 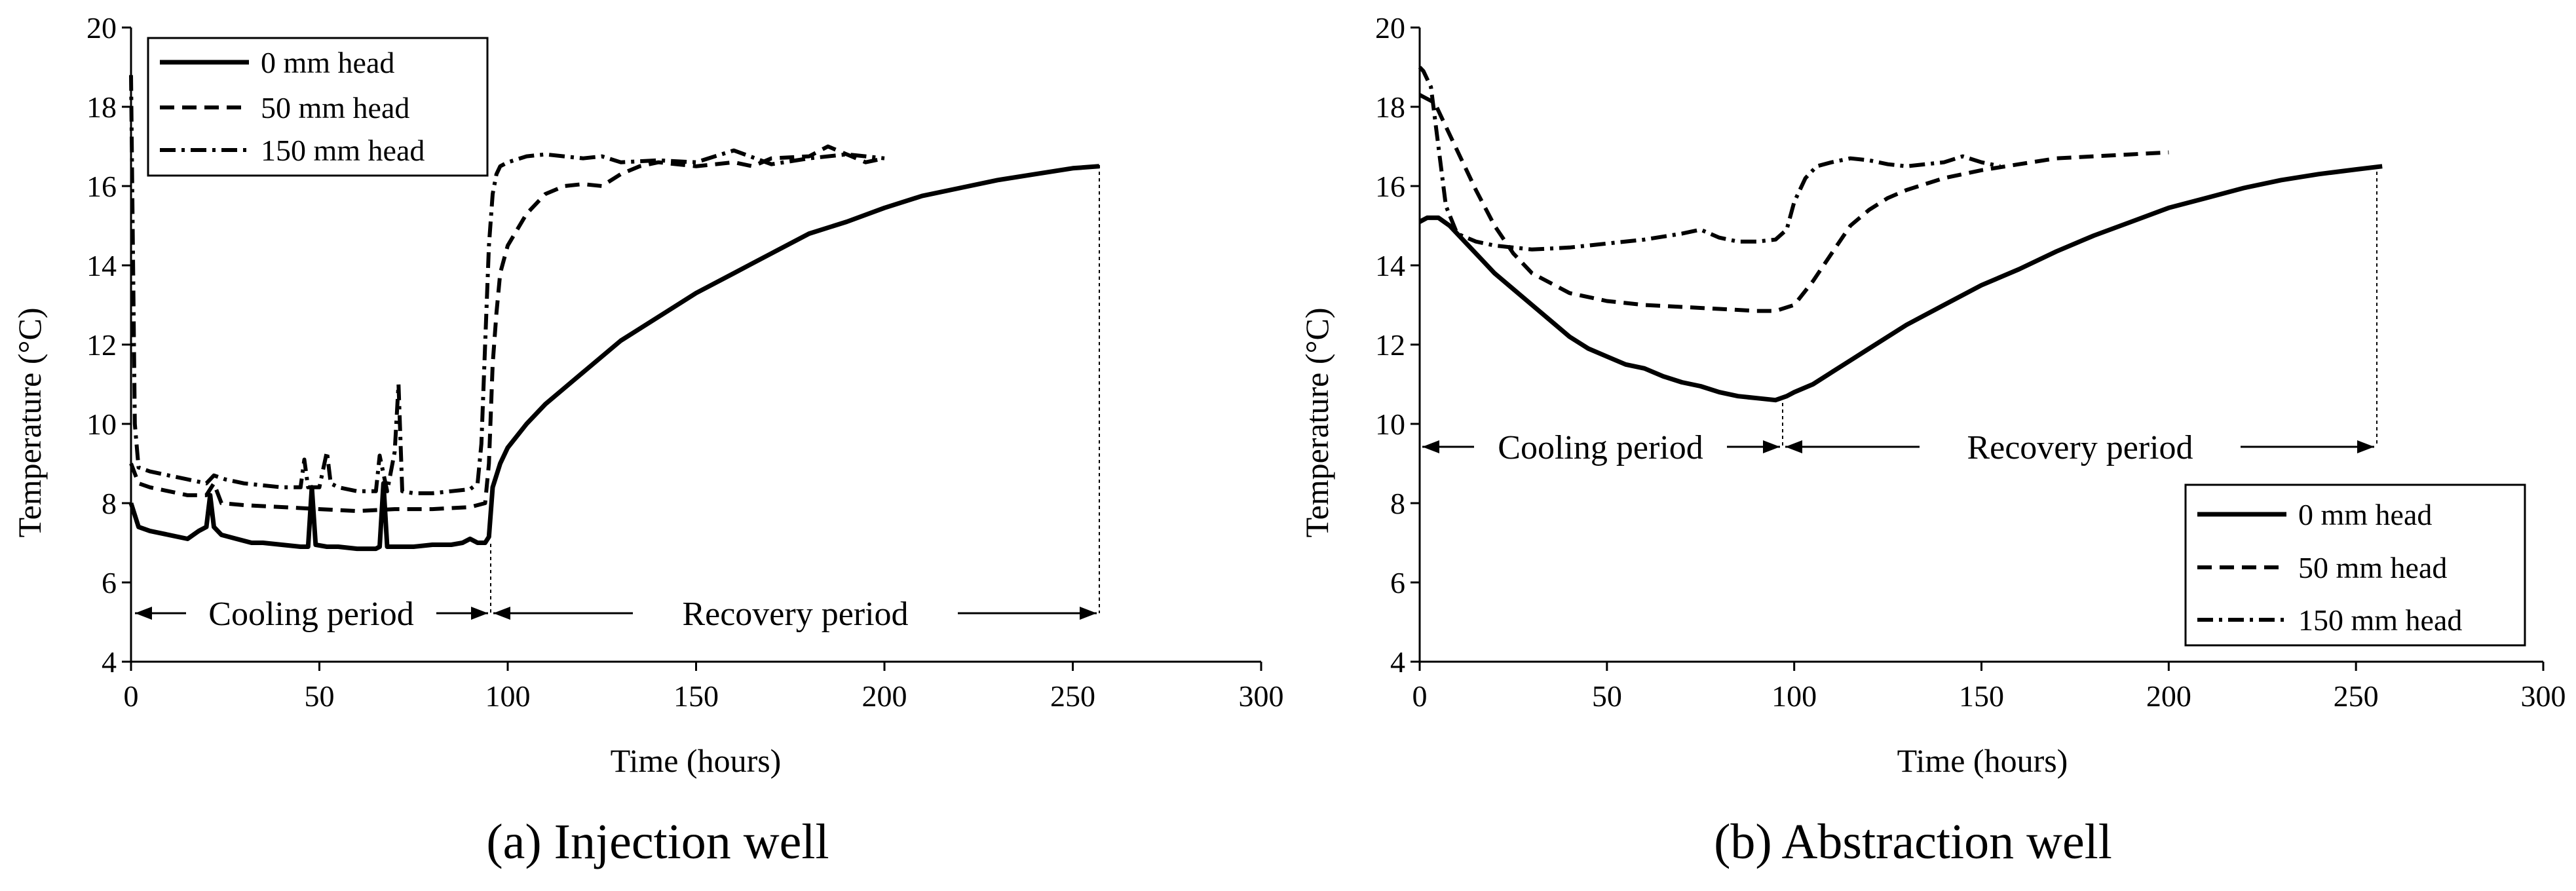 I want to click on chart-caption: (b) Abstraction well, so click(x=1913, y=841).